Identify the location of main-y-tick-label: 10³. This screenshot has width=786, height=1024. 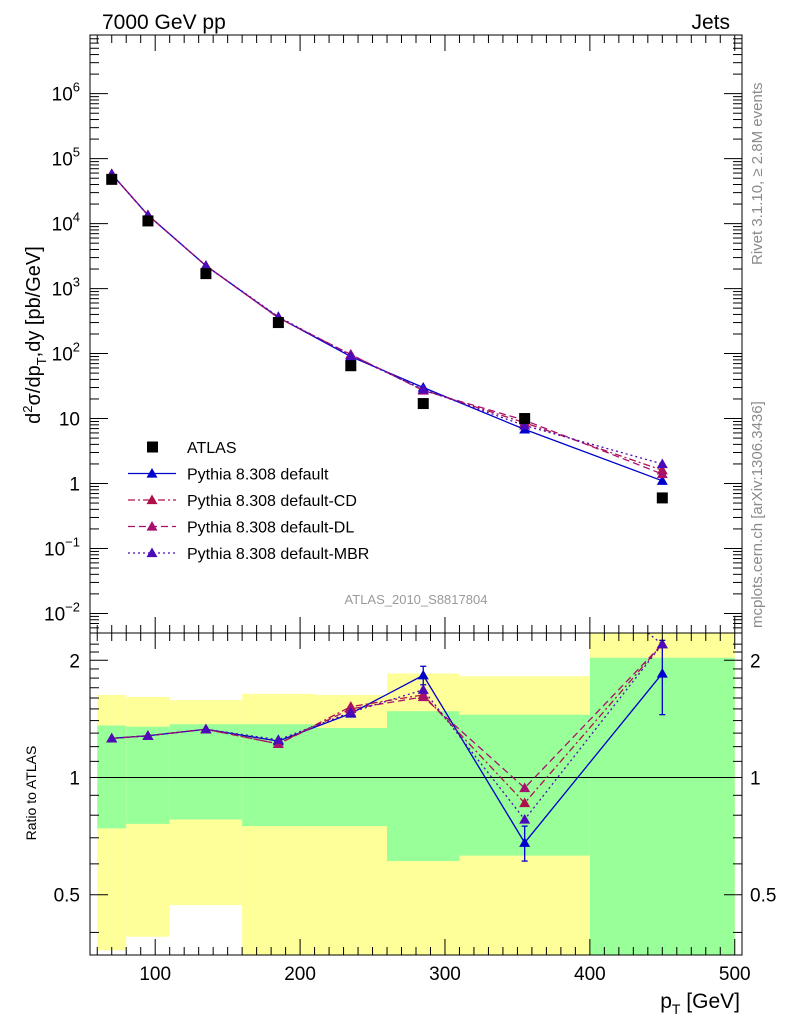
(66, 288).